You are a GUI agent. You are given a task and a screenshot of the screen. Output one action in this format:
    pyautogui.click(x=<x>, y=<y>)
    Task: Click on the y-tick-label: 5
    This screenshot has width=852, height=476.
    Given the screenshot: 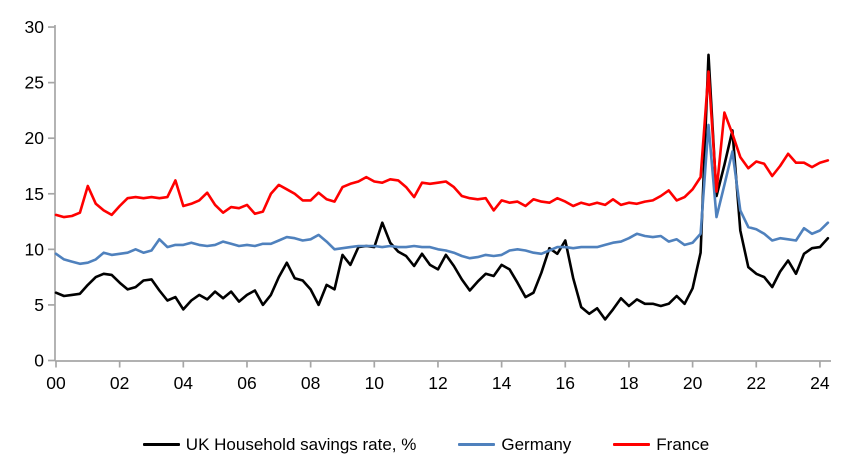 What is the action you would take?
    pyautogui.click(x=39, y=305)
    